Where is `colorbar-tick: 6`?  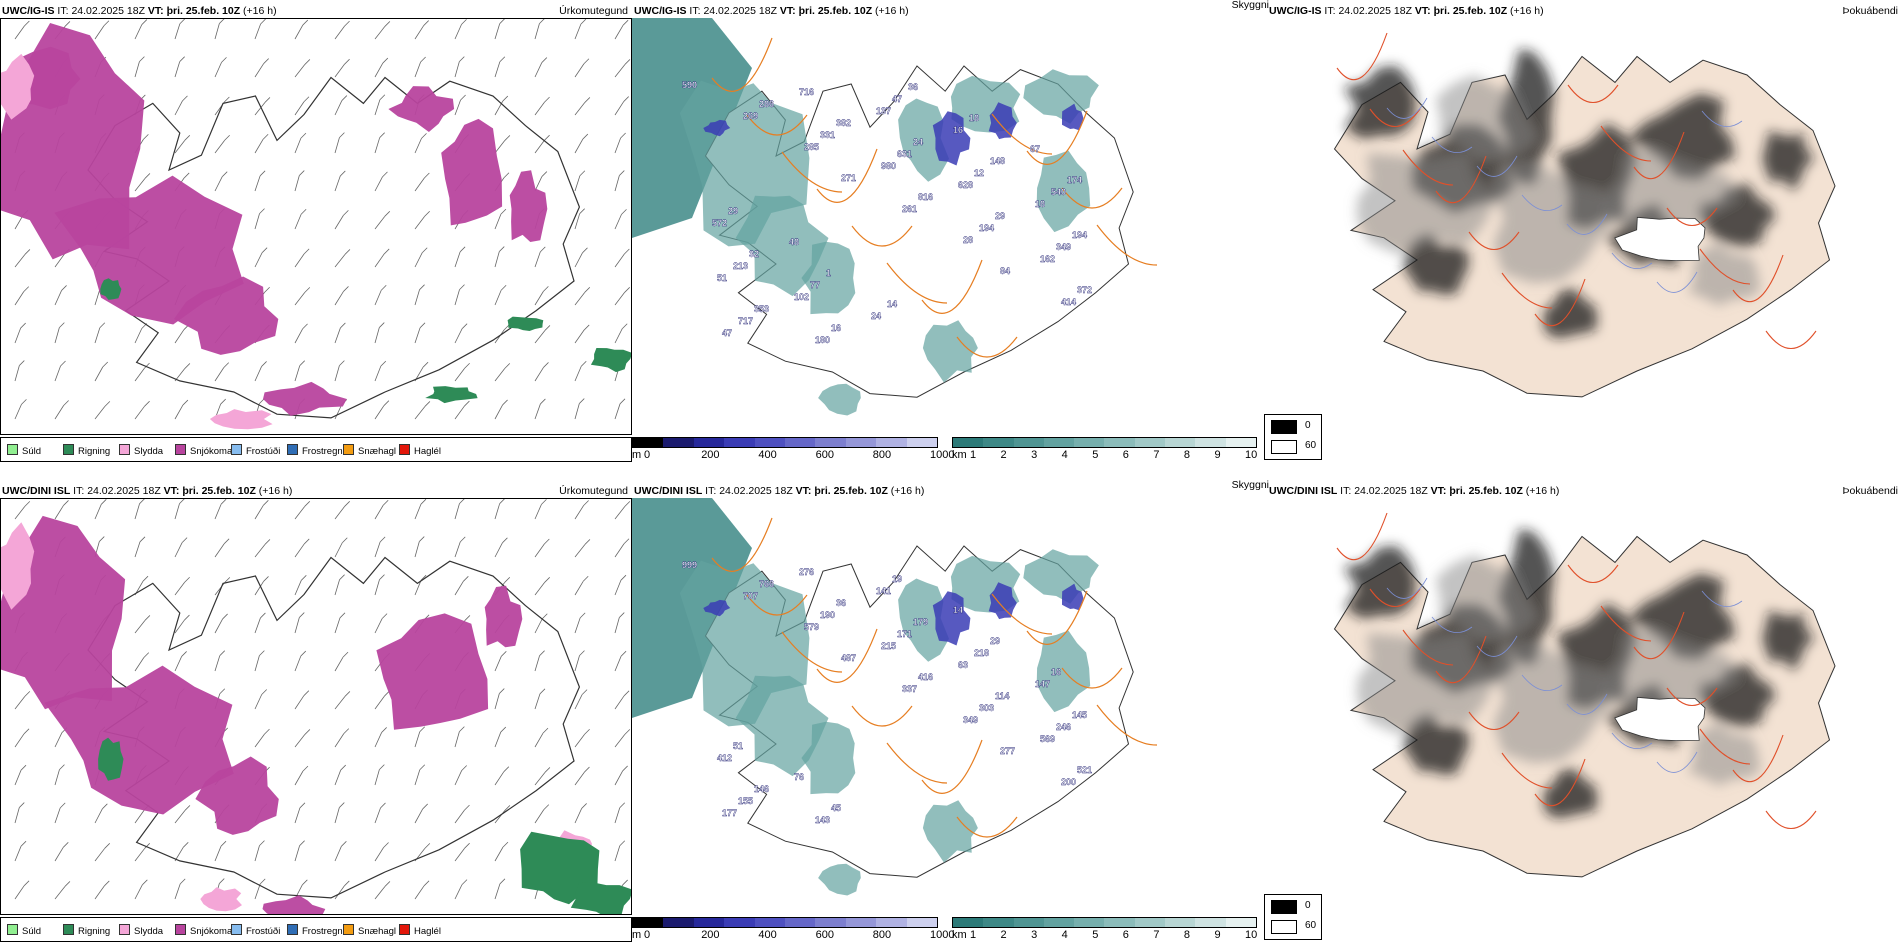
colorbar-tick: 6 is located at coordinates (1125, 455).